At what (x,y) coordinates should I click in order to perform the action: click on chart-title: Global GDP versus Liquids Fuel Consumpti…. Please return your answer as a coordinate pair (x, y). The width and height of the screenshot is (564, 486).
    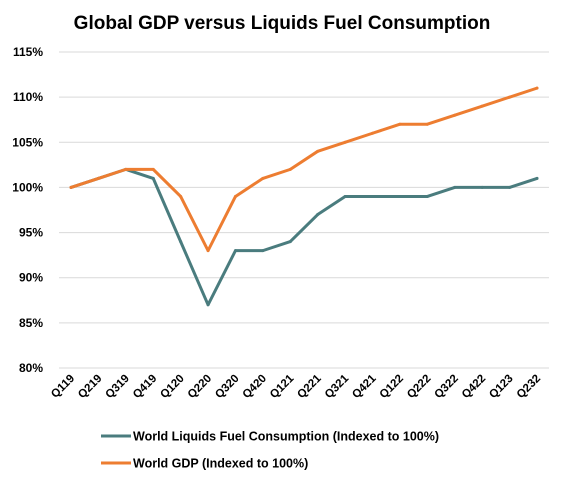
    Looking at the image, I should click on (282, 23).